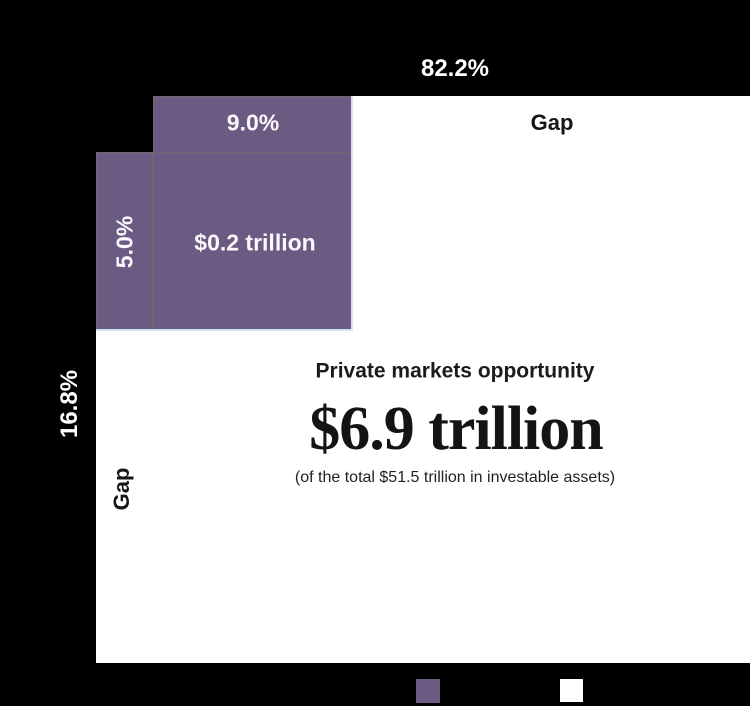  What do you see at coordinates (455, 68) in the screenshot?
I see `top-gap-percent-label: 82.2%` at bounding box center [455, 68].